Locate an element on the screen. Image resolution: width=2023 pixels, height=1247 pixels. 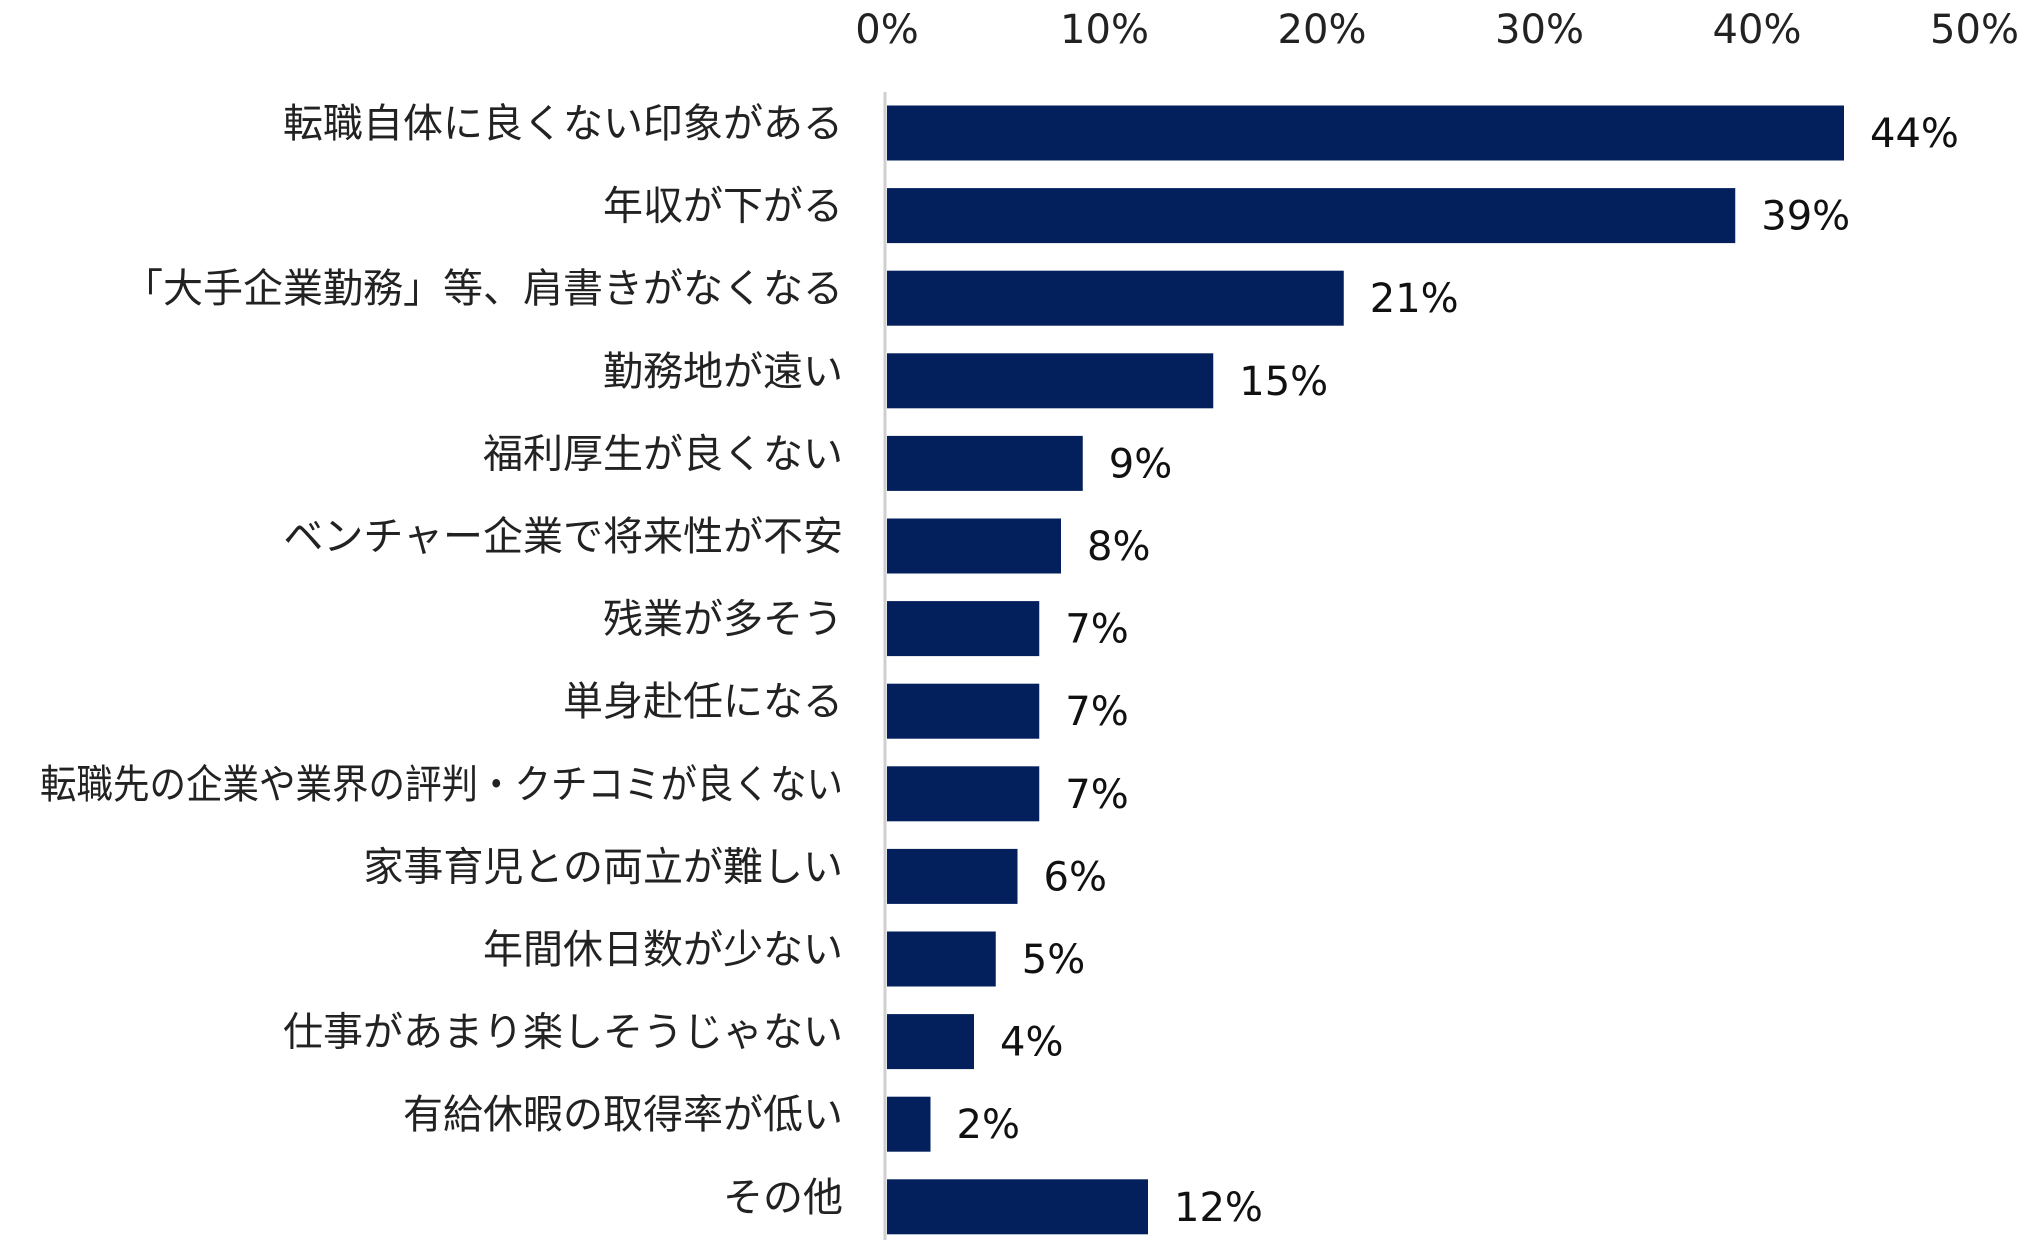
data-label: 39% is located at coordinates (1805, 217).